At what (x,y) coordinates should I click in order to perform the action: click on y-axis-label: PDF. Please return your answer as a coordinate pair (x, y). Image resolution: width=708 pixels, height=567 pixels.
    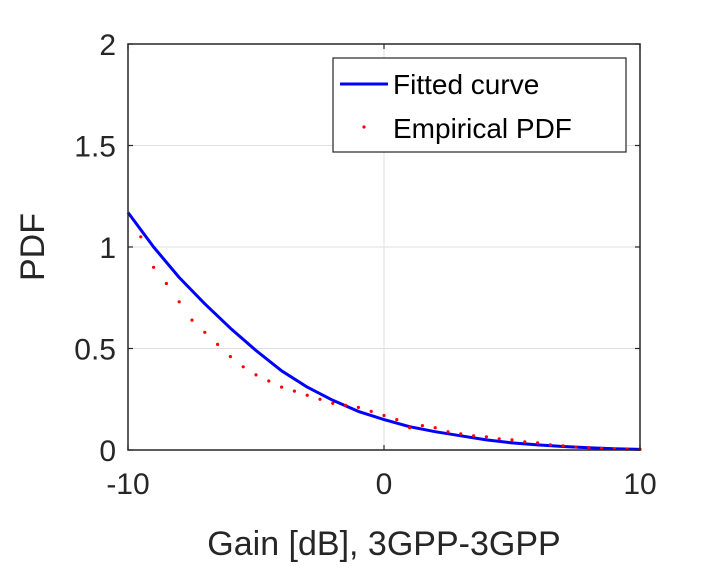
    Looking at the image, I should click on (33, 247).